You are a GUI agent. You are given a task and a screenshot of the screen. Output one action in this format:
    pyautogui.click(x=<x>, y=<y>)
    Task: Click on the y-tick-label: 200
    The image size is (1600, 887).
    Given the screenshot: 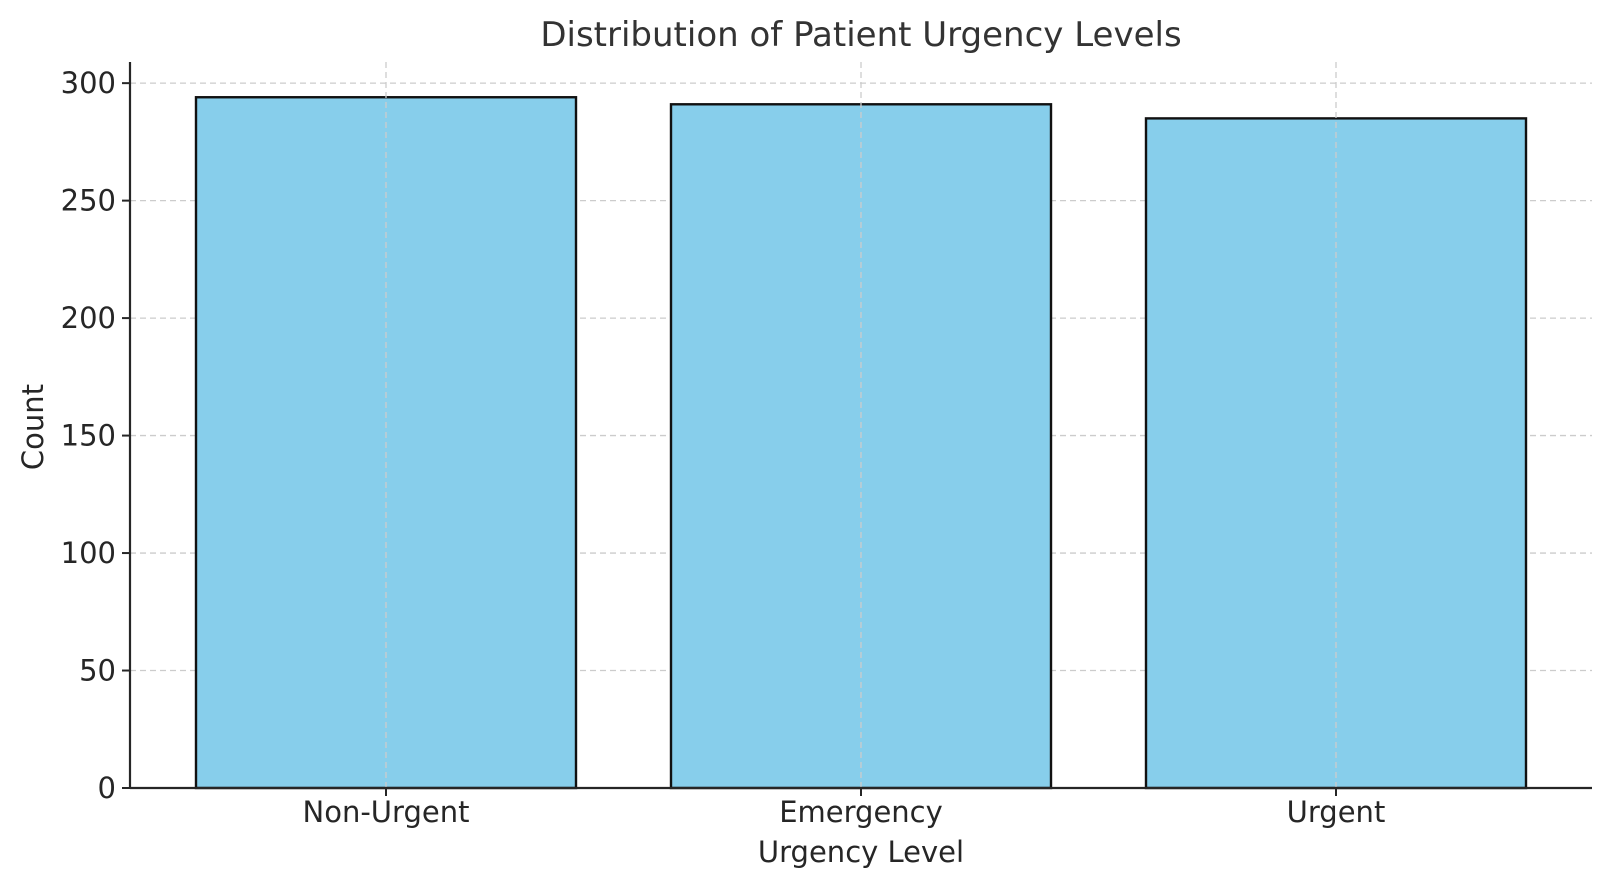 What is the action you would take?
    pyautogui.click(x=88, y=318)
    